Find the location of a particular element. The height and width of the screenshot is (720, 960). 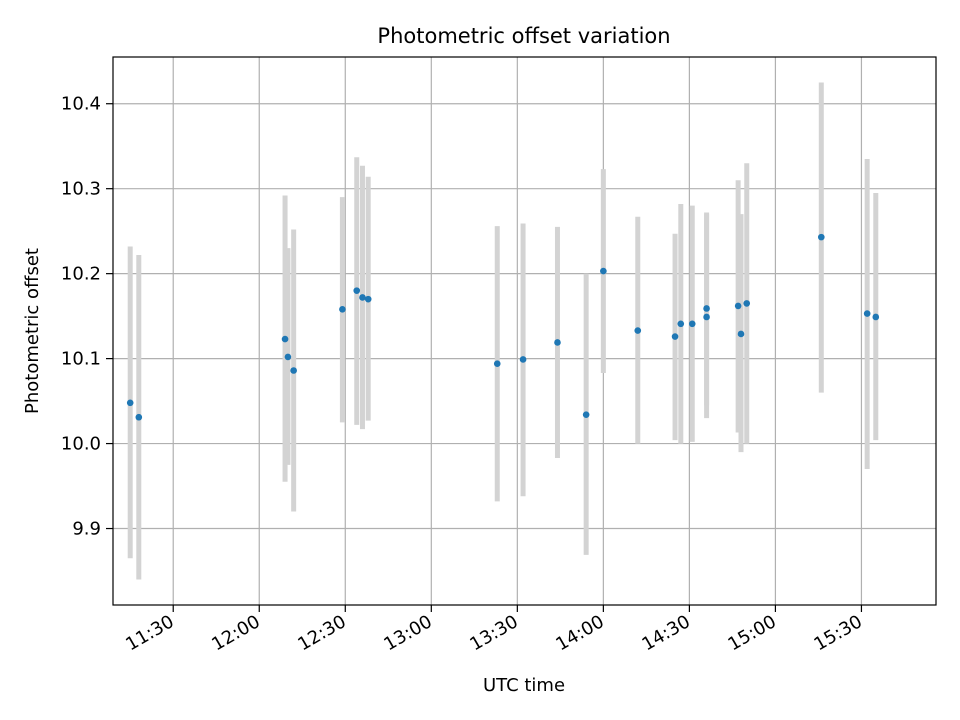

y-axis-title: Photometric offset is located at coordinates (32, 331).